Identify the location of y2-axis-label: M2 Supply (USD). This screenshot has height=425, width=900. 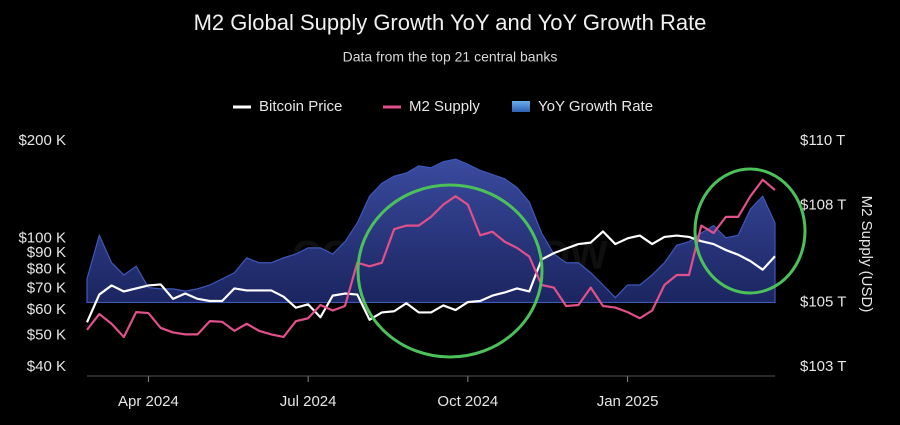
(866, 254).